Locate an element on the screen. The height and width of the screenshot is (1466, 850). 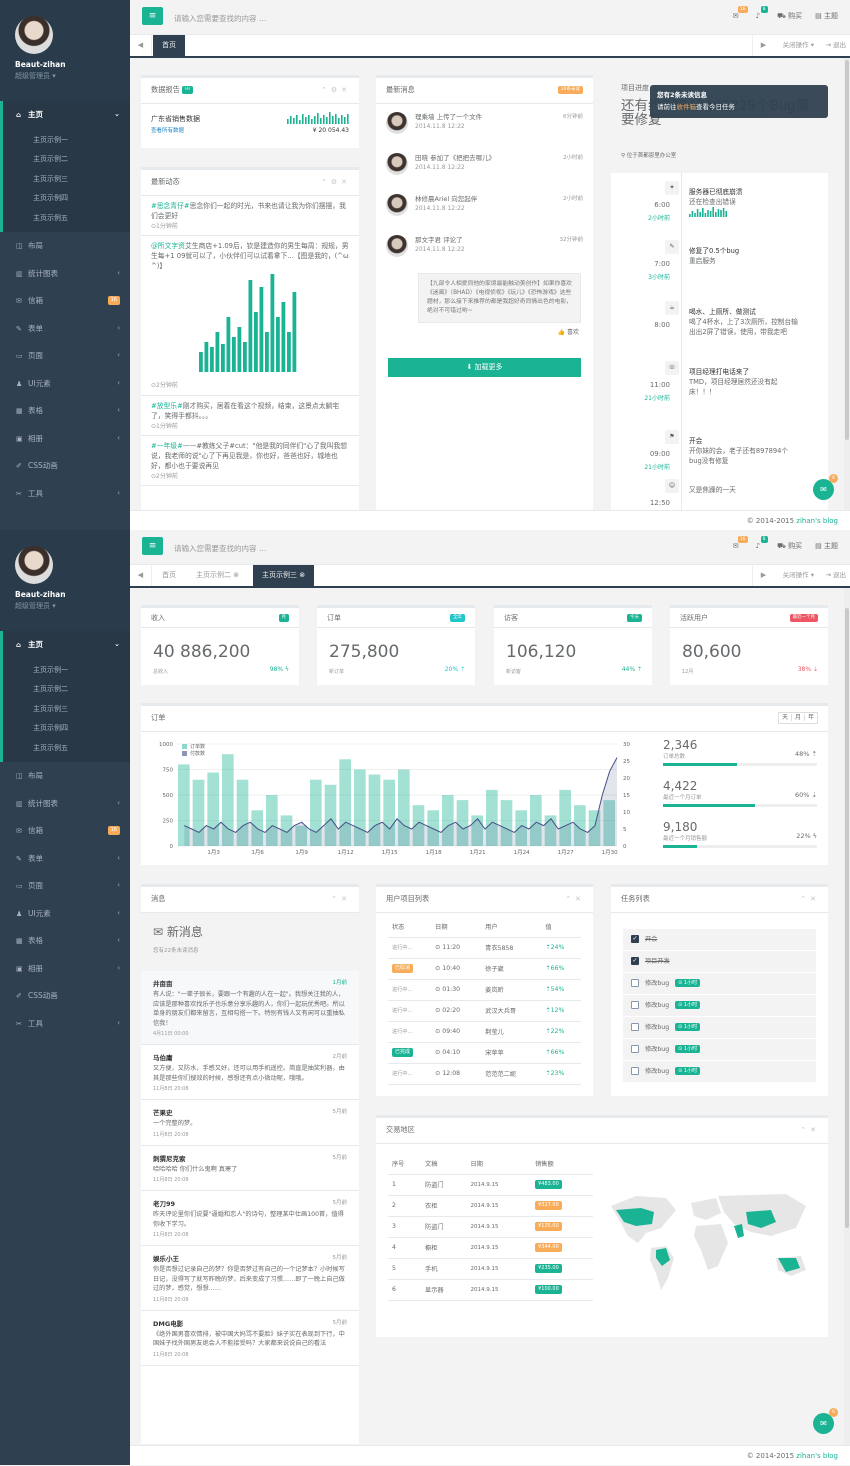
table-row: 进行中... ⊙ 02:20 武汉大兵哥 ⇡12% is located at coordinates (484, 1011).